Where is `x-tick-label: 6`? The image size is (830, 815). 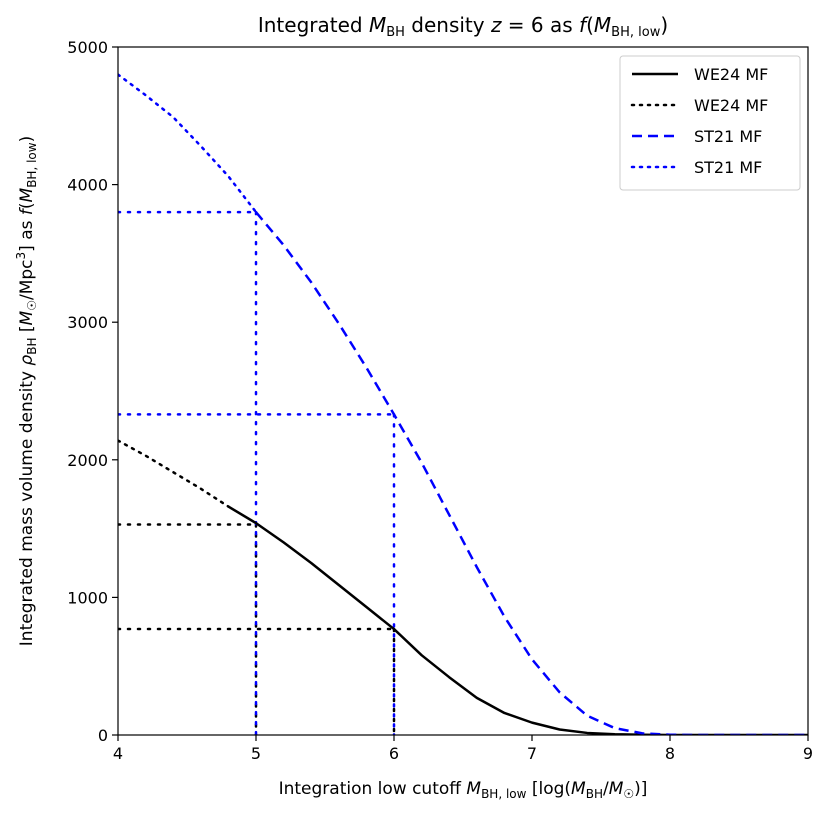 x-tick-label: 6 is located at coordinates (394, 753).